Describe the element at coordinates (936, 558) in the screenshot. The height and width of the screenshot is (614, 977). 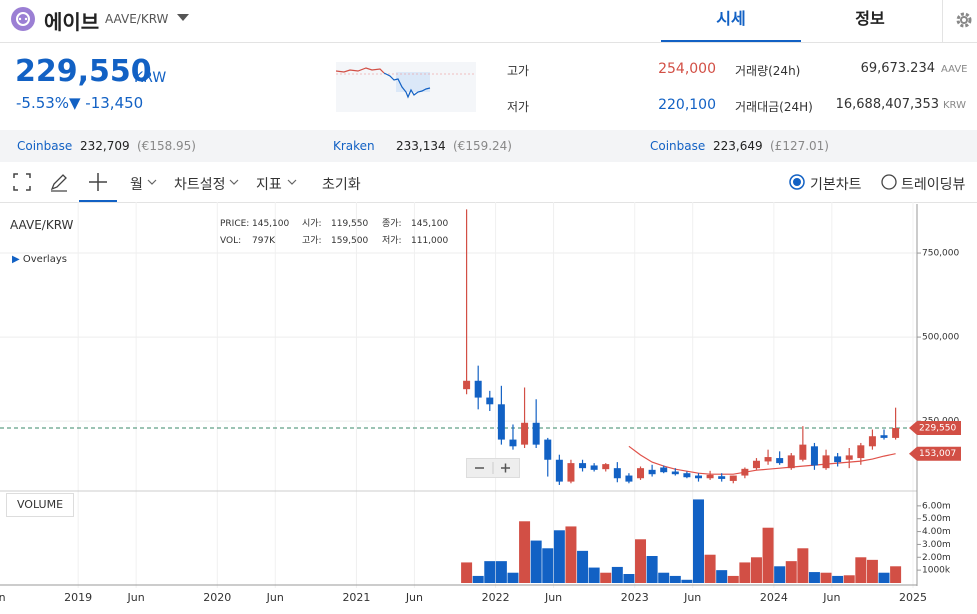
I see `y-tick-label: 2.00m` at that location.